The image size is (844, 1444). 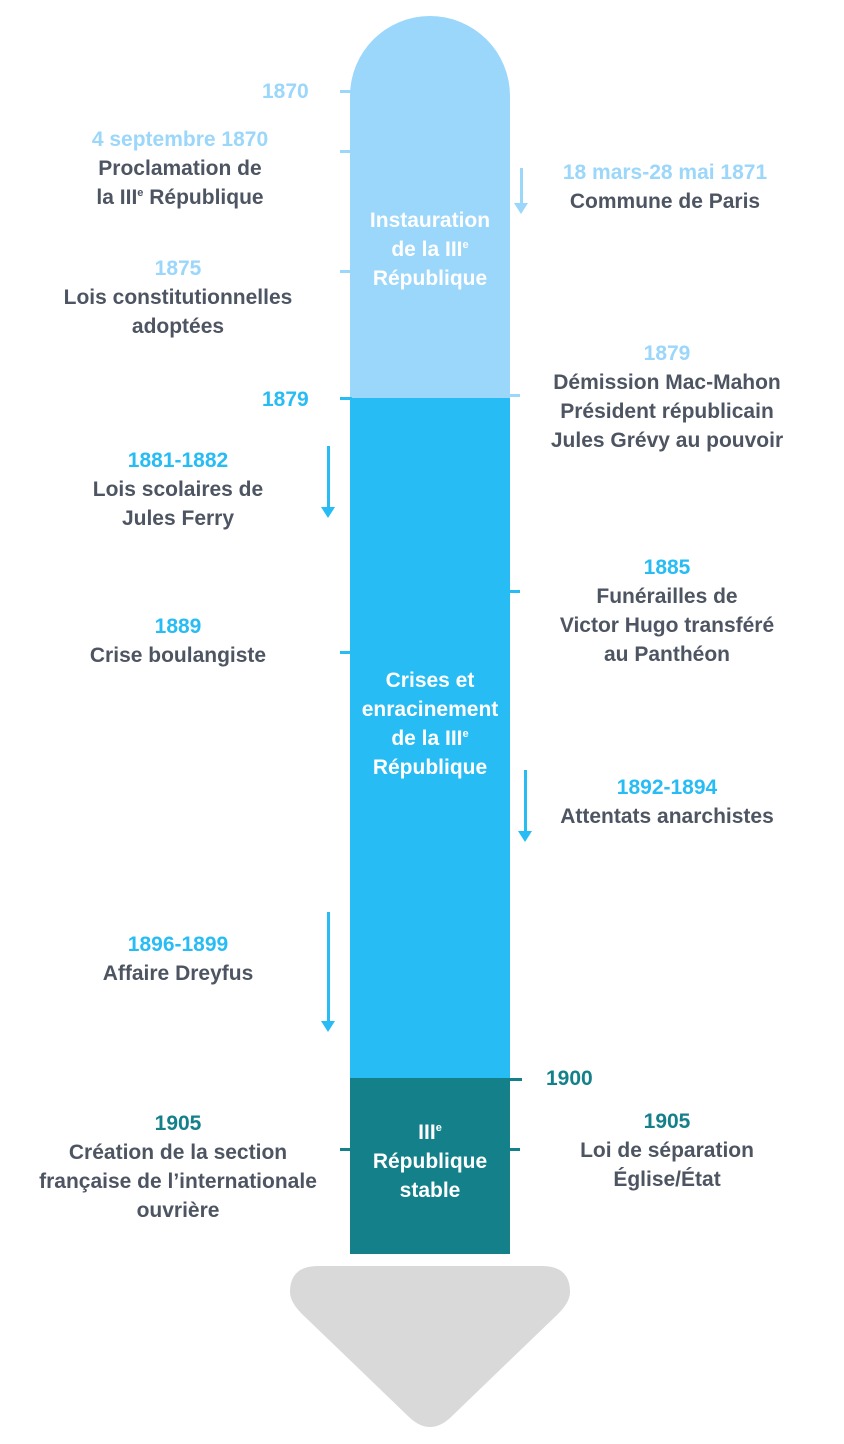 I want to click on event-text: Lois scolaires de, so click(x=178, y=489).